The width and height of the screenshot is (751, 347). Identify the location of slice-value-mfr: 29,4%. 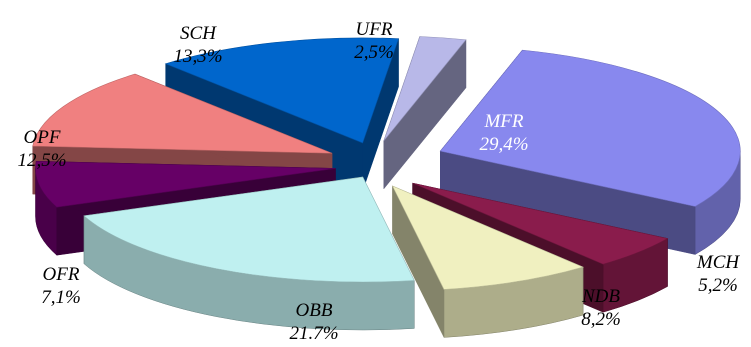
(504, 144).